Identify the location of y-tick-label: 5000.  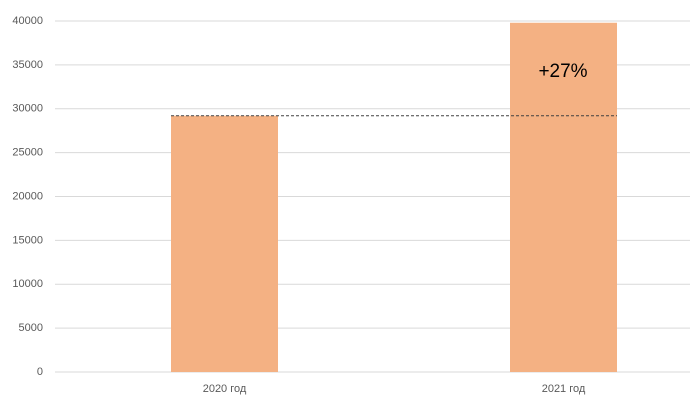
(31, 328).